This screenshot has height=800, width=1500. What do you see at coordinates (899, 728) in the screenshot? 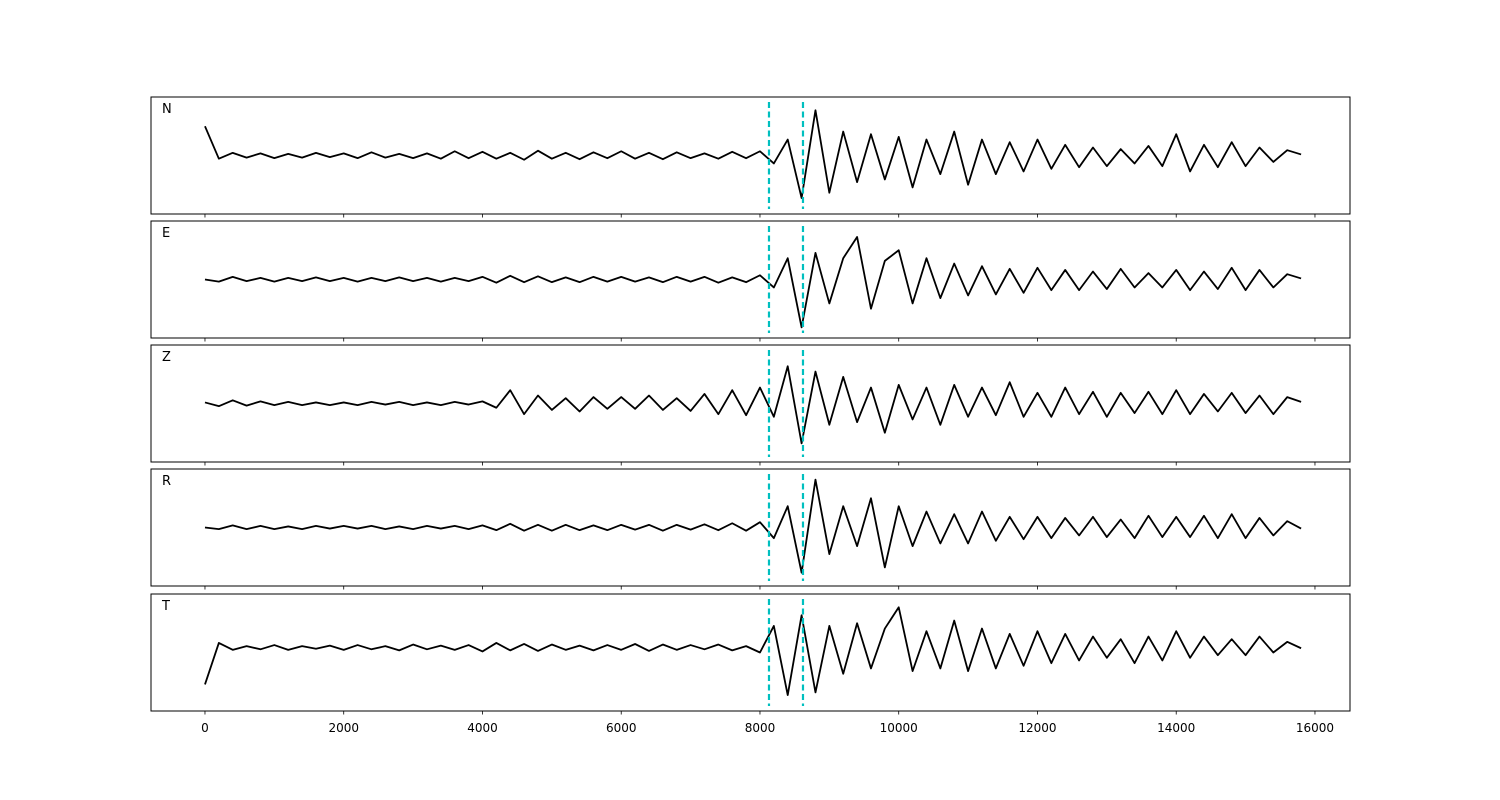
I see `x-tick-label: 10000` at bounding box center [899, 728].